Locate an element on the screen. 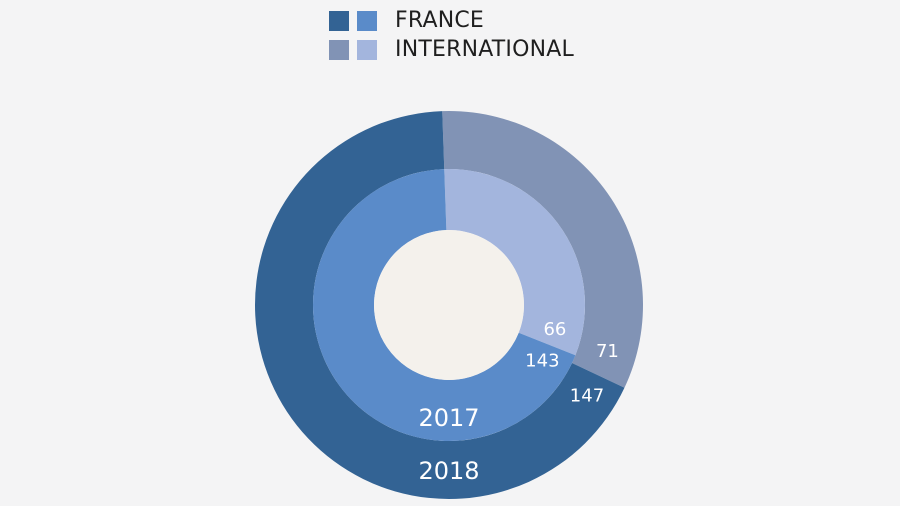  legend-swatch-international-2017 is located at coordinates (367, 49).